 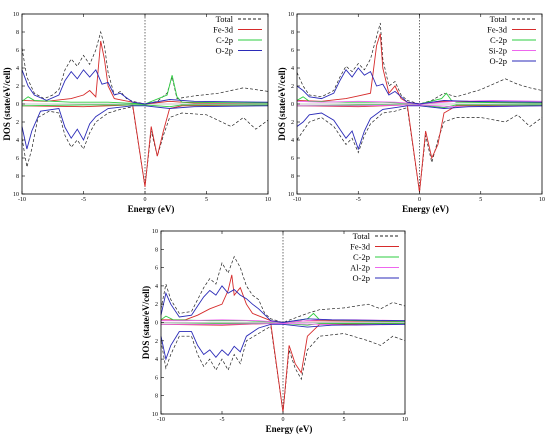 What do you see at coordinates (360, 268) in the screenshot?
I see `legend-label-al-2p: Al-2p` at bounding box center [360, 268].